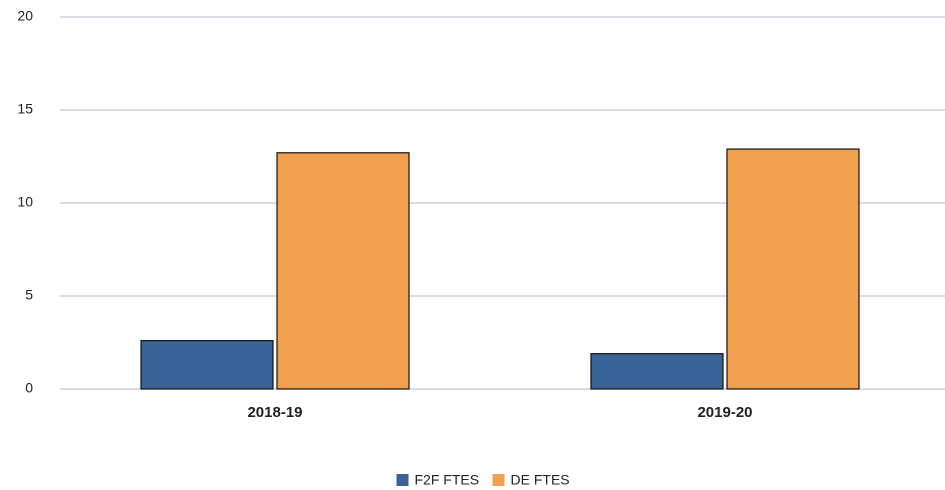 The height and width of the screenshot is (490, 945). I want to click on y-tick-label: 20, so click(25, 16).